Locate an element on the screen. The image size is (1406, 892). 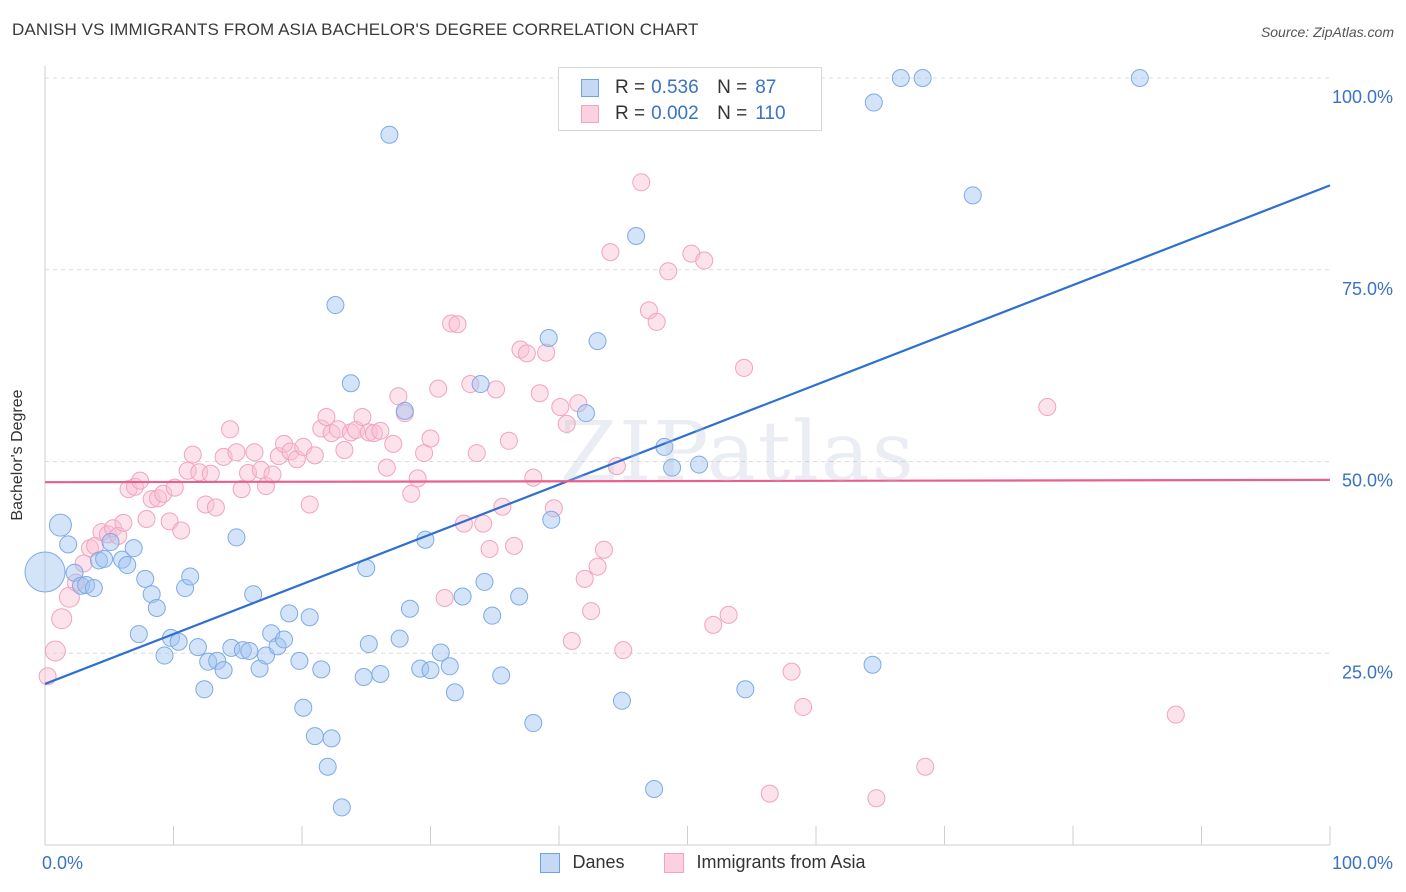
r-label: R = is located at coordinates (630, 87).